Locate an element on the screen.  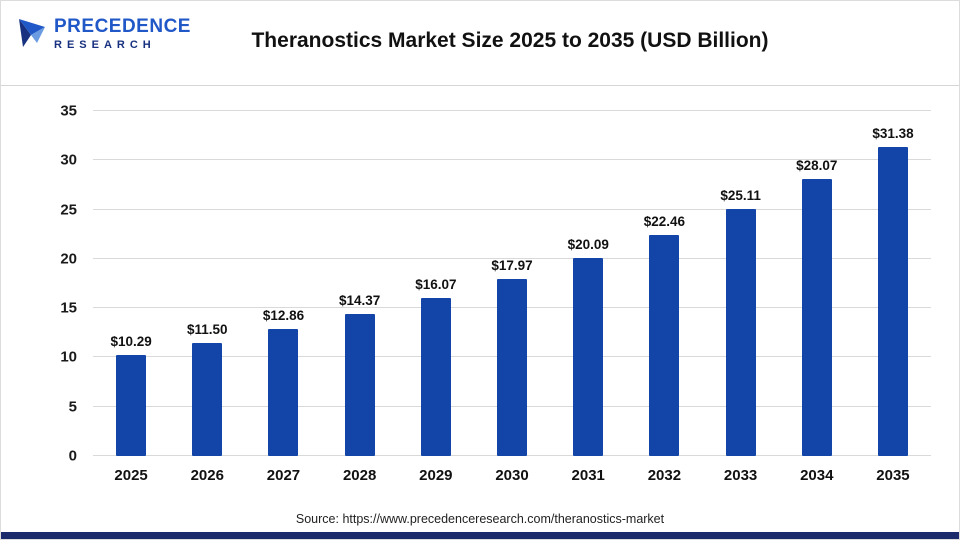
bar-group: $22.46 is located at coordinates (664, 283).